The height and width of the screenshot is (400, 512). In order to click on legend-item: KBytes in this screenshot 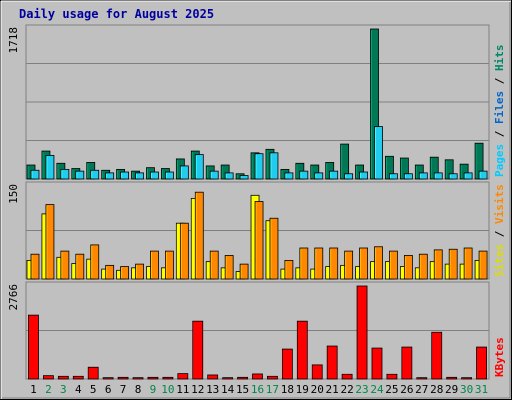, I will do `click(499, 357)`.